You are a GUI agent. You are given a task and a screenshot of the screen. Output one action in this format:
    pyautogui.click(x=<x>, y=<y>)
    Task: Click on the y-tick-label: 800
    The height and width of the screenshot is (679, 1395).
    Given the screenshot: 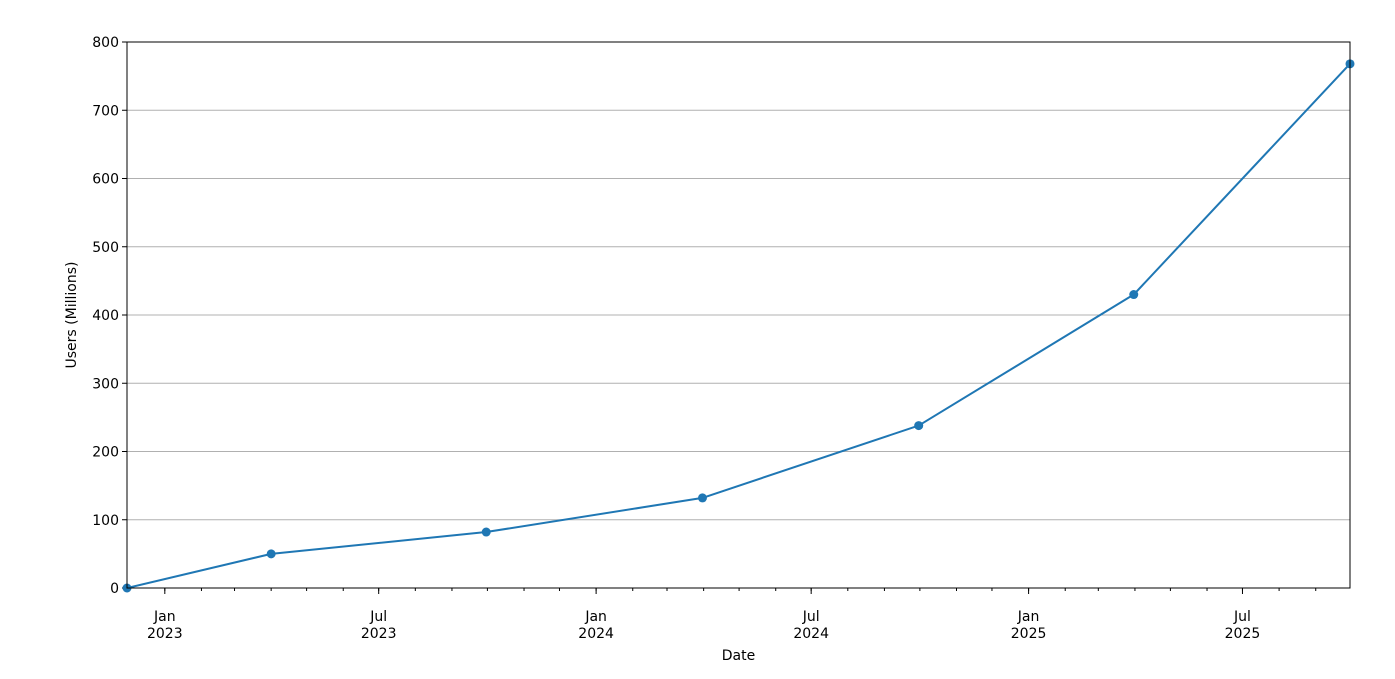 What is the action you would take?
    pyautogui.click(x=105, y=43)
    